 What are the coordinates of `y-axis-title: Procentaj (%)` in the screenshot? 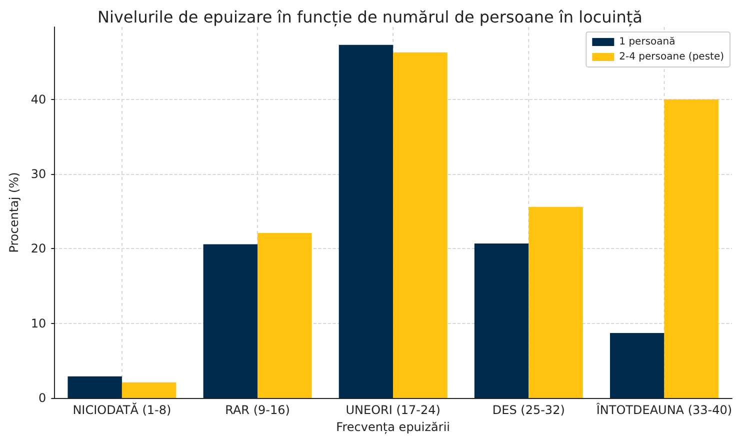 It's located at (14, 212).